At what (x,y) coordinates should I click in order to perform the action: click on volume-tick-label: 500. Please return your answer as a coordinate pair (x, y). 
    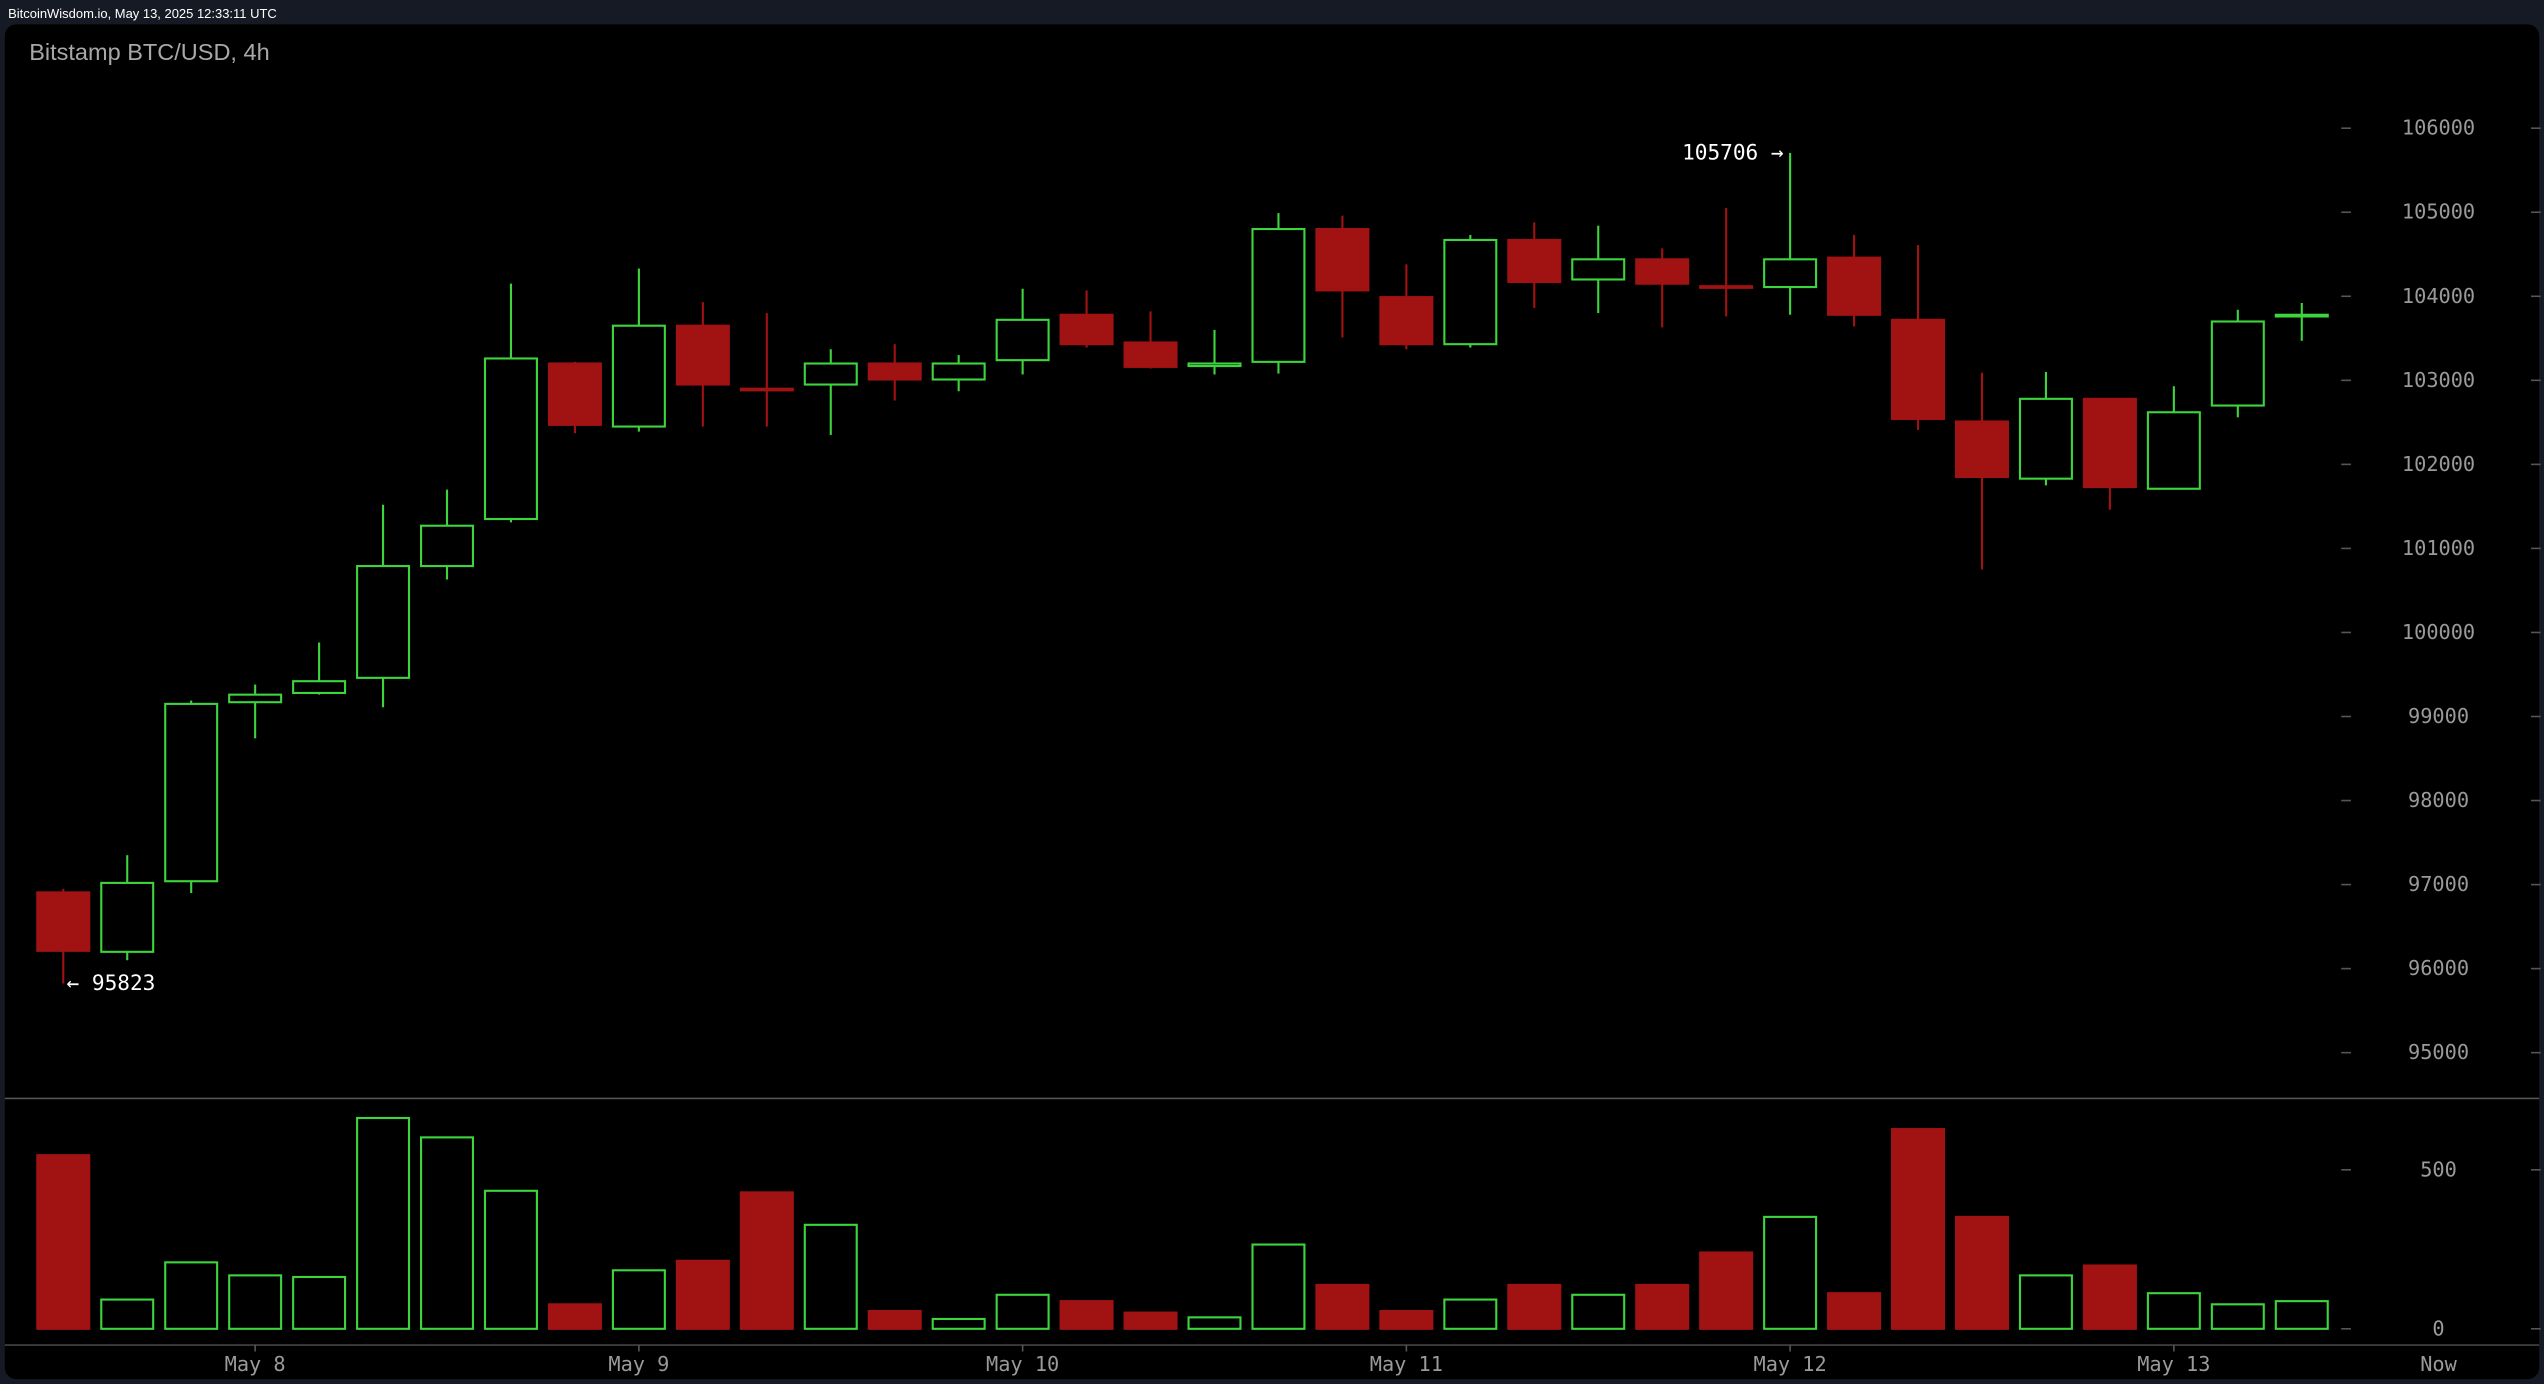
    Looking at the image, I should click on (2438, 1169).